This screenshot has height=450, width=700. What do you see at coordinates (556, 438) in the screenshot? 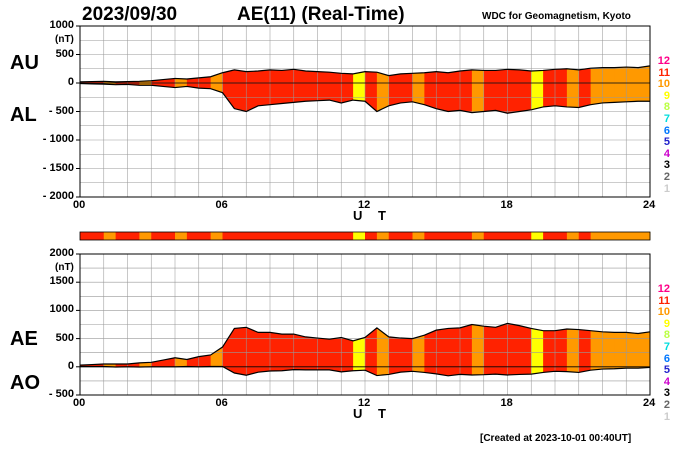
I see `created-timestamp: [Created at 2023-10-01 00:40UT]` at bounding box center [556, 438].